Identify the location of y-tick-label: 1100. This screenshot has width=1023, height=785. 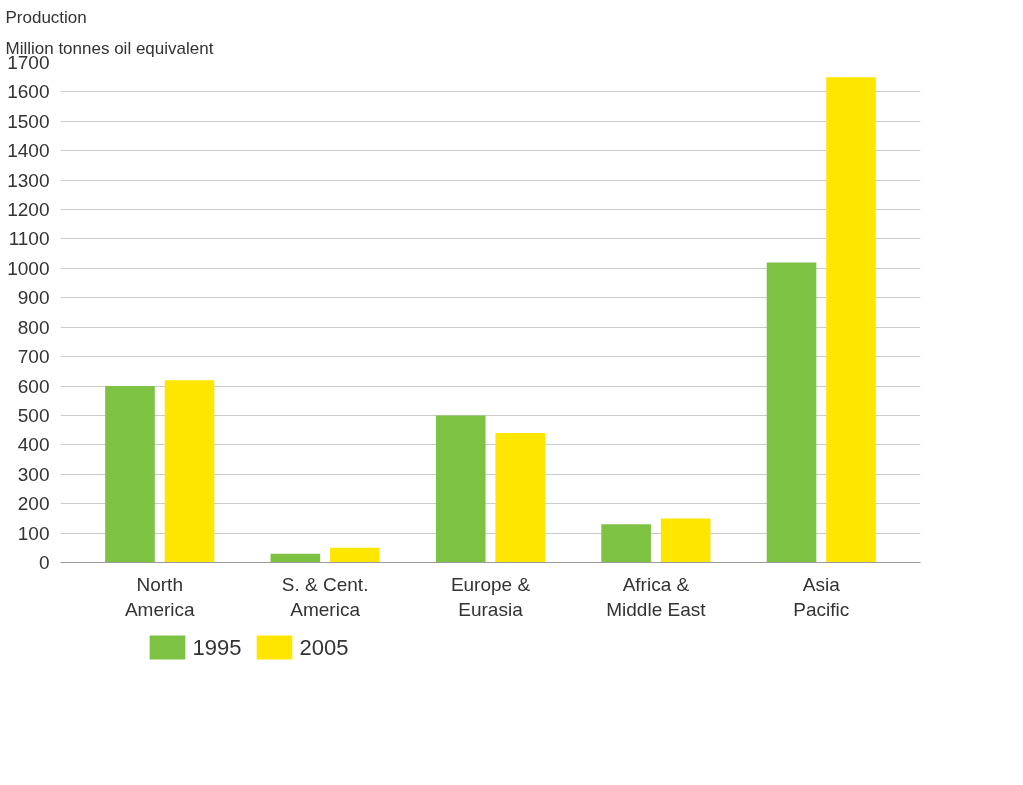
(29, 239).